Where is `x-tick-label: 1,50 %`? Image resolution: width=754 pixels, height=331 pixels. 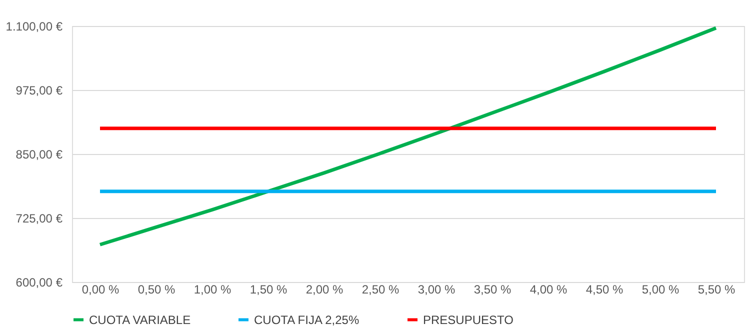 x-tick-label: 1,50 % is located at coordinates (269, 289).